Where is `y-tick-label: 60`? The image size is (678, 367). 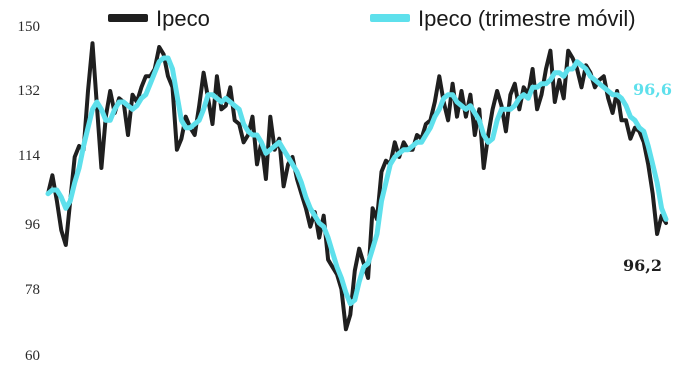 y-tick-label: 60 is located at coordinates (32, 356).